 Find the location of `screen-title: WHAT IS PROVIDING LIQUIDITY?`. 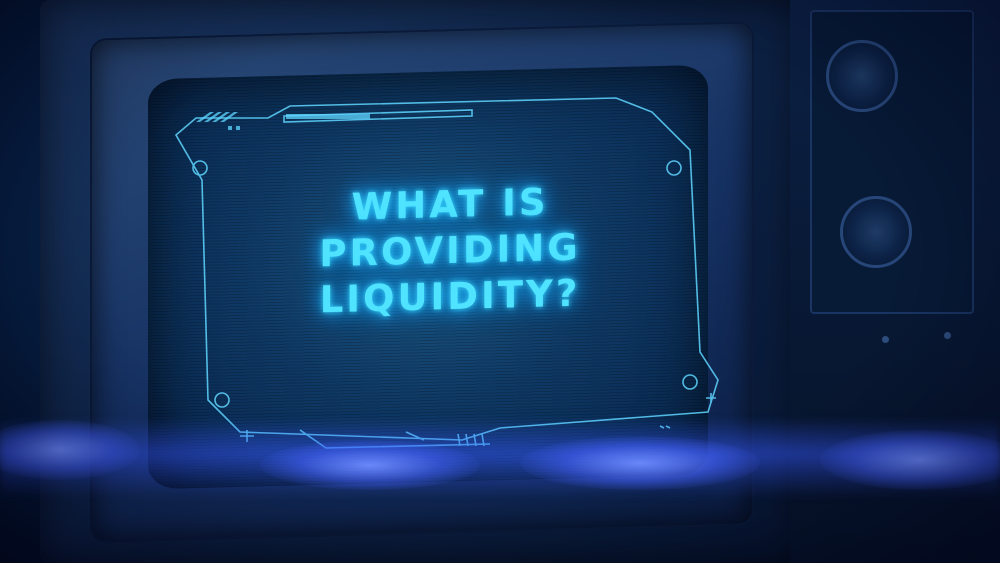

screen-title: WHAT IS PROVIDING LIQUIDITY? is located at coordinates (450, 251).